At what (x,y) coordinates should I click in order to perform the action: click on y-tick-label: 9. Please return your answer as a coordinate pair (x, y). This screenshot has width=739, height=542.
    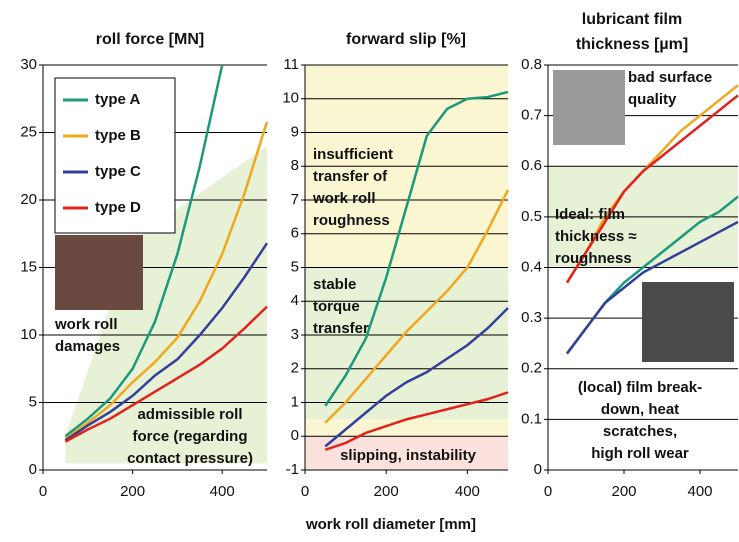
    Looking at the image, I should click on (295, 131).